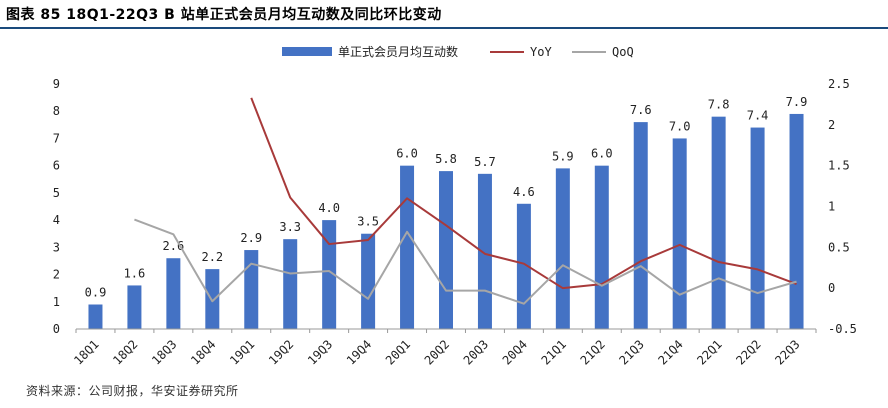  Describe the element at coordinates (593, 352) in the screenshot. I see `x-tick-label: 21Q2` at that location.